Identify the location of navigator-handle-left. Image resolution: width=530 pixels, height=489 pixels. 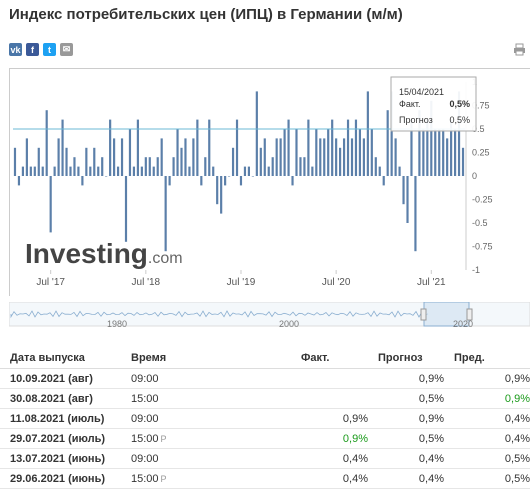
(423, 314).